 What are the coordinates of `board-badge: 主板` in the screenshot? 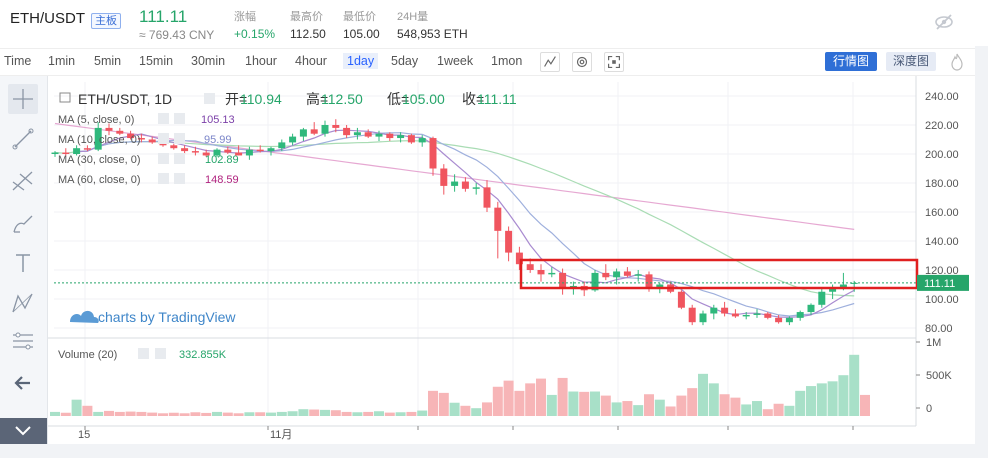 It's located at (106, 21).